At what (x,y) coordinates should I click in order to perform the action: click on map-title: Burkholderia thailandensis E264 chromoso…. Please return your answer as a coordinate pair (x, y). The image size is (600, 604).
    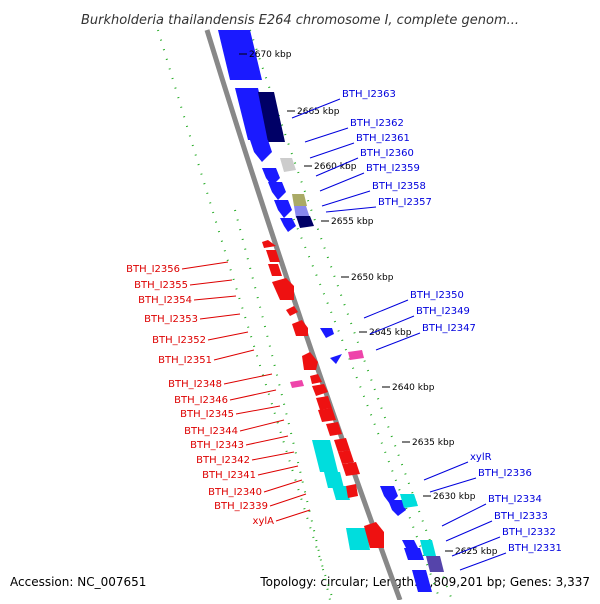
    Looking at the image, I should click on (300, 20).